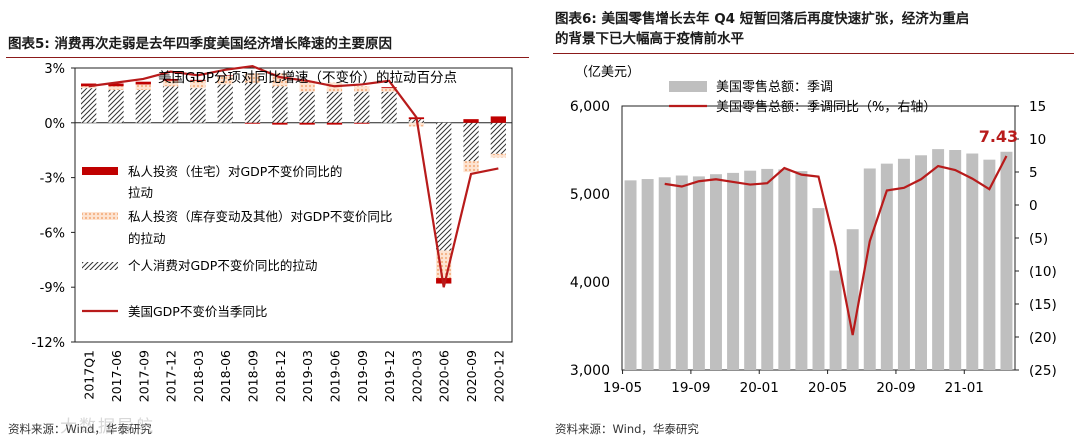  What do you see at coordinates (140, 192) in the screenshot?
I see `legend-label-residential-cont: 拉动` at bounding box center [140, 192].